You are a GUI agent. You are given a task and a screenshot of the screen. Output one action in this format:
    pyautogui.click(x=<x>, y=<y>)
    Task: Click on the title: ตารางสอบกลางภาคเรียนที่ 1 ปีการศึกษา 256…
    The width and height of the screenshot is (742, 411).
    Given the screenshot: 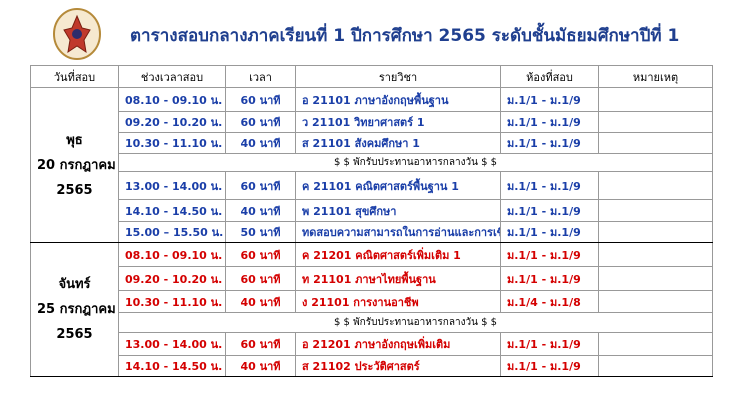 What is the action you would take?
    pyautogui.click(x=405, y=36)
    